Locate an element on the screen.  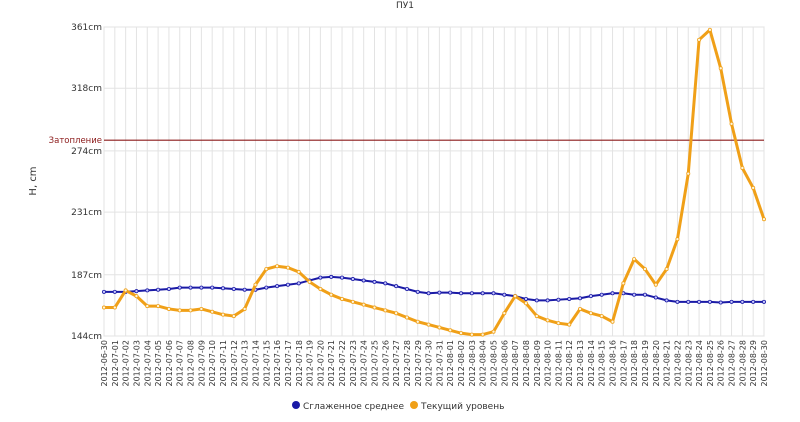
y-axis-label: H, cm is located at coordinates (33, 180).